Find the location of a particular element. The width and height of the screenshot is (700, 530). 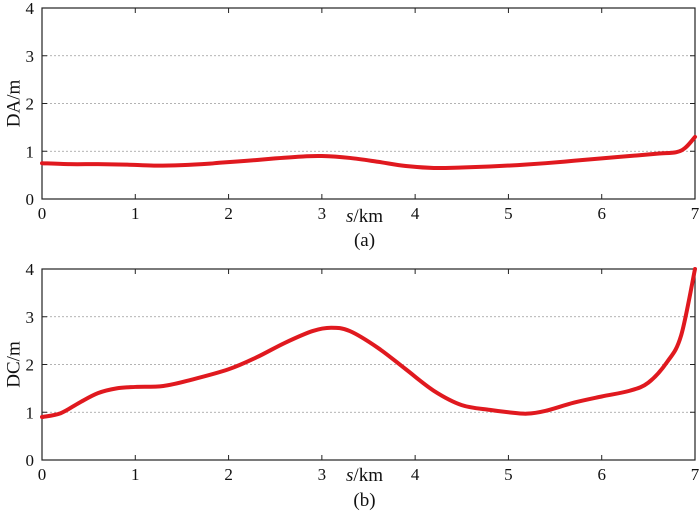

y-axis-label: DA/m is located at coordinates (13, 104).